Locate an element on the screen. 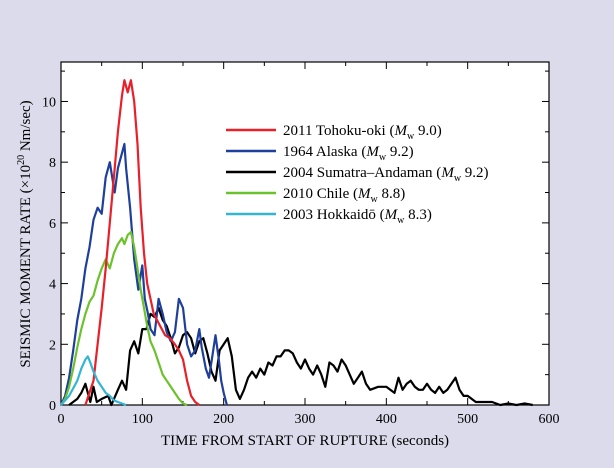  y-tick-label: 4 is located at coordinates (52, 285).